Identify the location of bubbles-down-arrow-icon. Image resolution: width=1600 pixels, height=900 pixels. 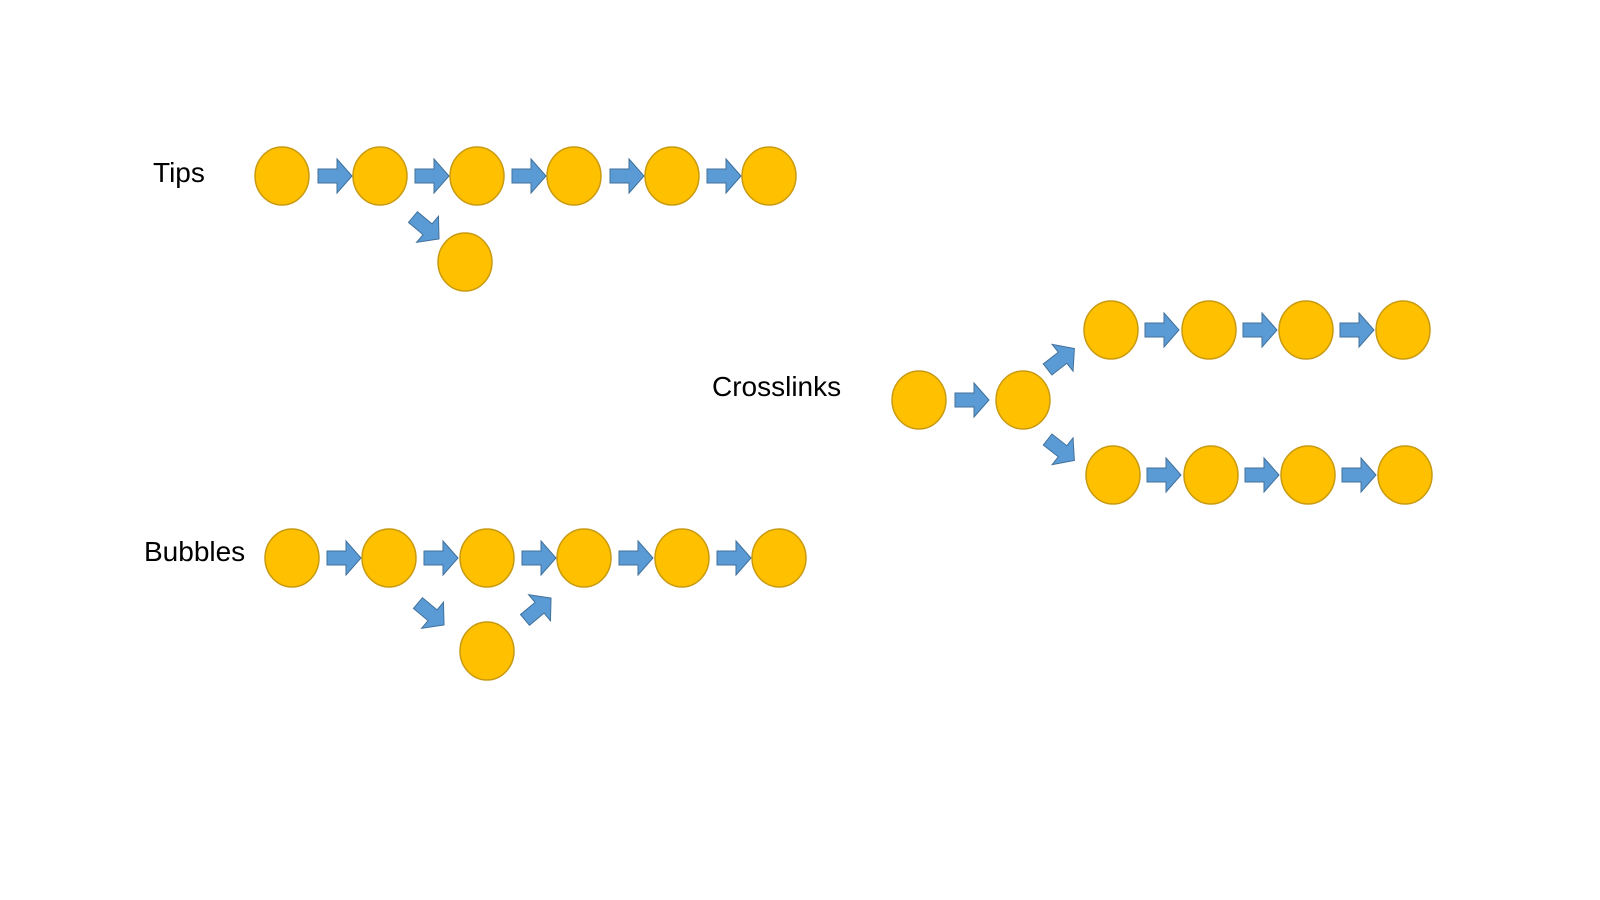
(428, 613).